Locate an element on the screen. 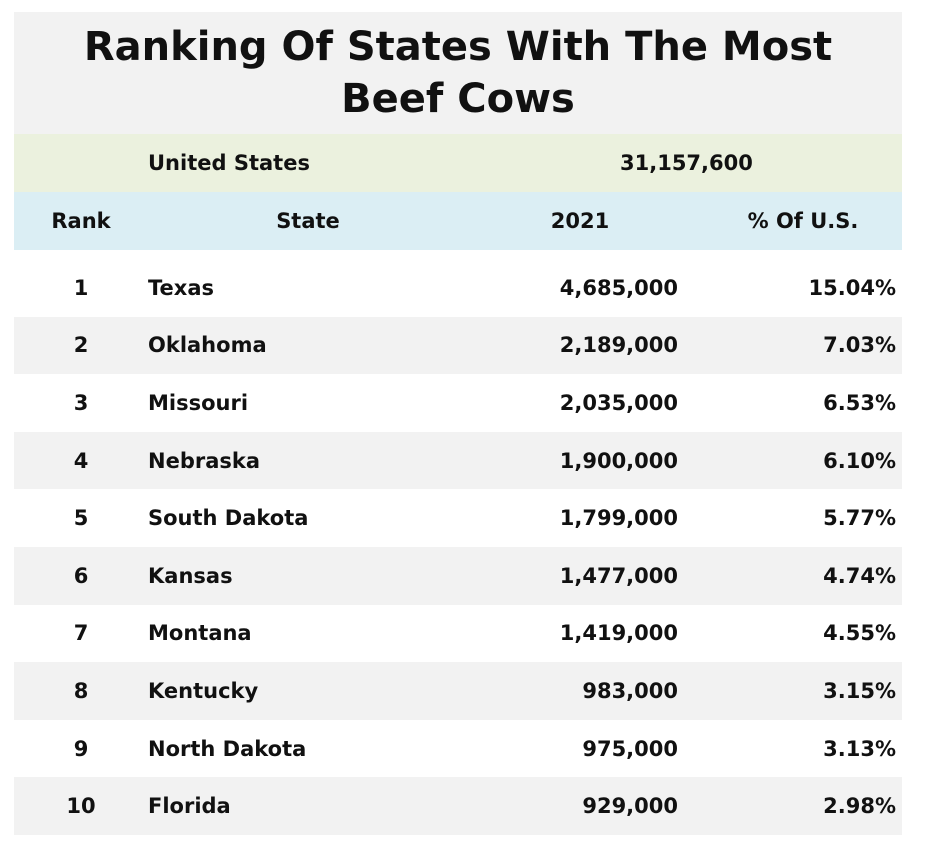  percent-cell: 3.15% is located at coordinates (859, 690).